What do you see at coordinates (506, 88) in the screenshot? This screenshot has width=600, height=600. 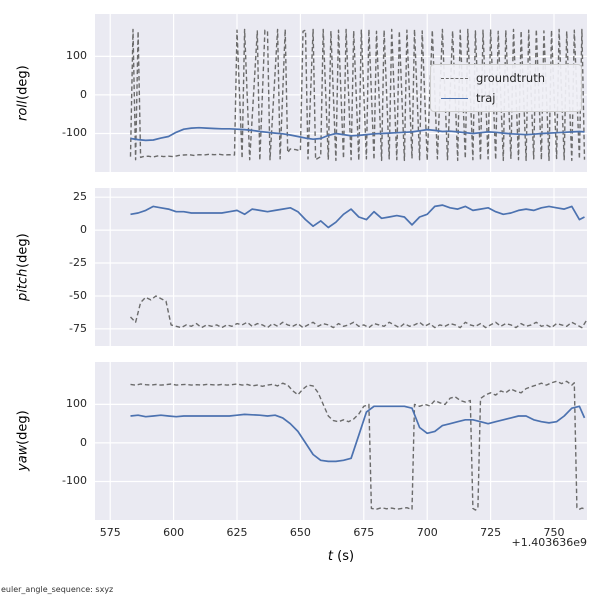 I see `legend: groundtruth traj` at bounding box center [506, 88].